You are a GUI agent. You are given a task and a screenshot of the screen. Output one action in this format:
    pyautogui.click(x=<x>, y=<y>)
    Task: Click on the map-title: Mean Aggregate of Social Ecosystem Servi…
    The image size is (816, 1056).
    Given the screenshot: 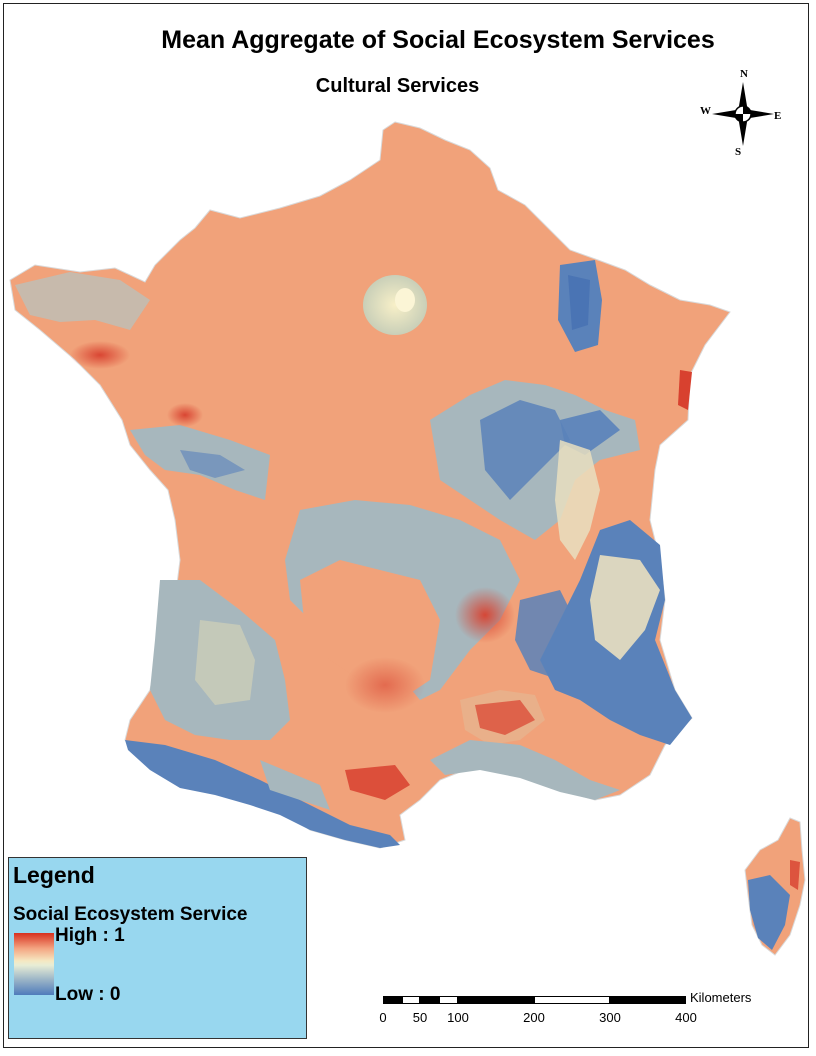 What is the action you would take?
    pyautogui.click(x=438, y=40)
    